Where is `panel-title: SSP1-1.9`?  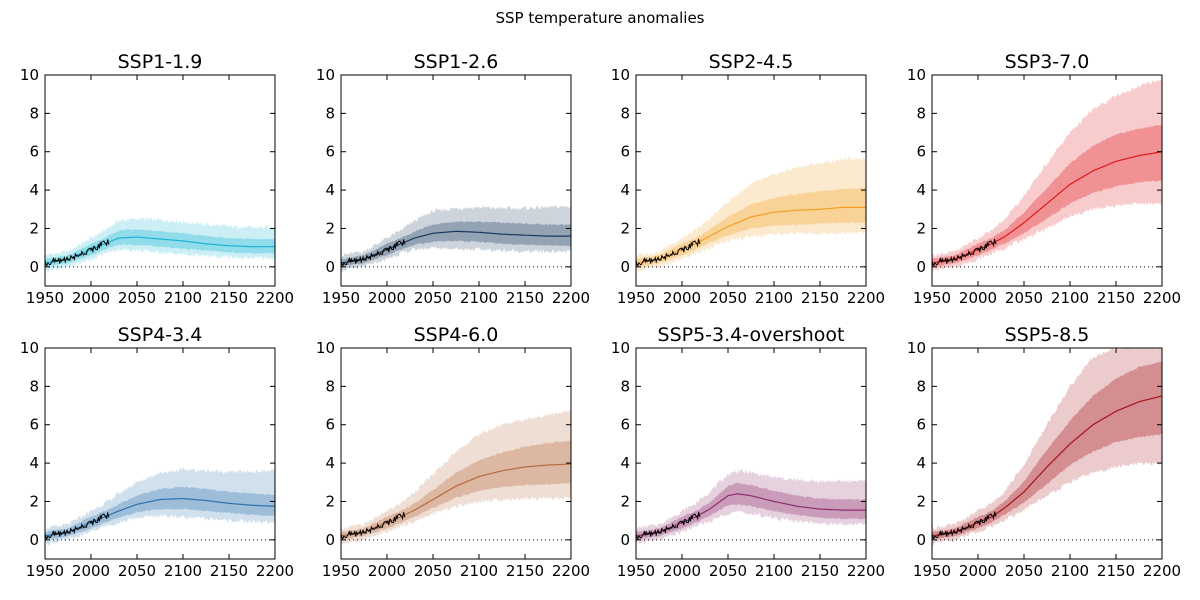 panel-title: SSP1-1.9 is located at coordinates (160, 62).